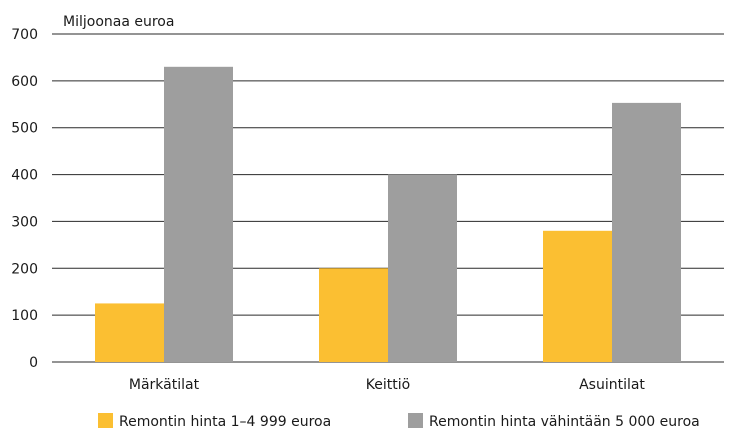  What do you see at coordinates (24, 176) in the screenshot?
I see `y-tick-label: 400` at bounding box center [24, 176].